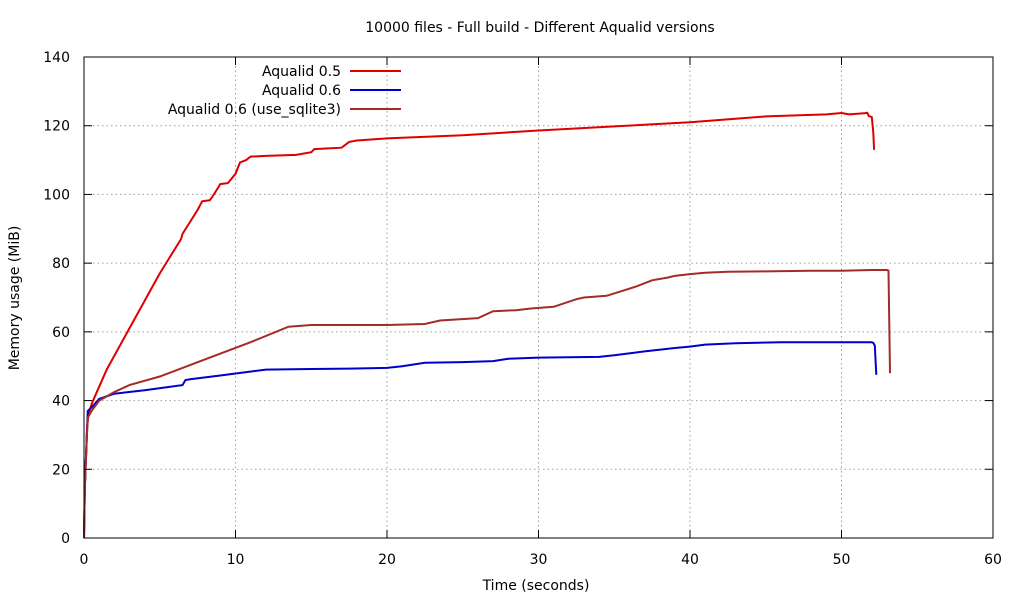 The width and height of the screenshot is (1024, 600). I want to click on y-tick-label: 0, so click(65, 539).